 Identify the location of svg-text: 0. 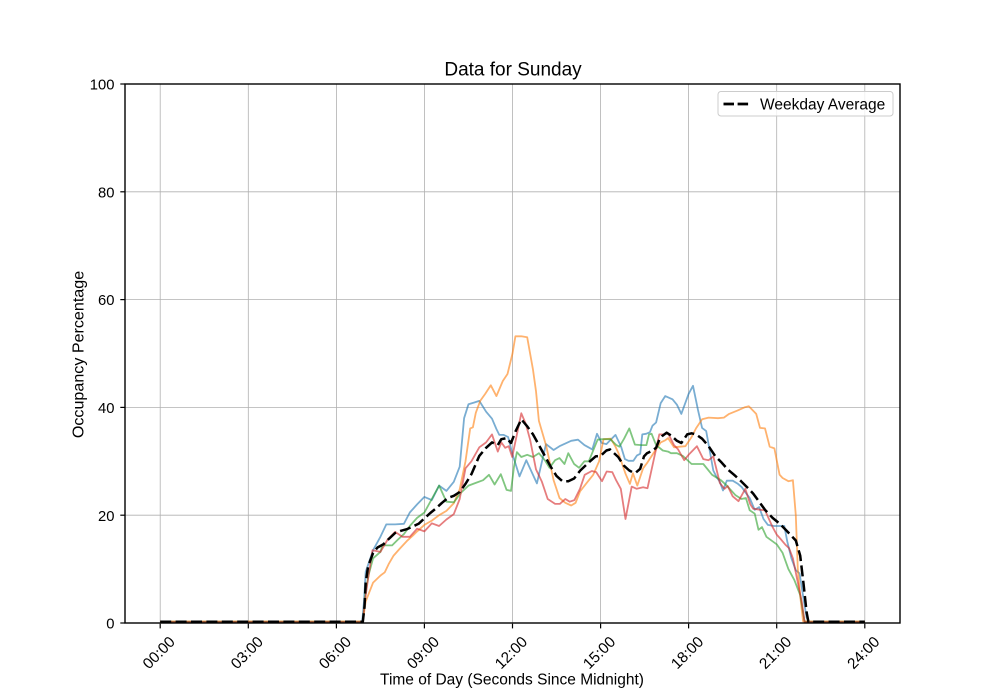
(110, 625).